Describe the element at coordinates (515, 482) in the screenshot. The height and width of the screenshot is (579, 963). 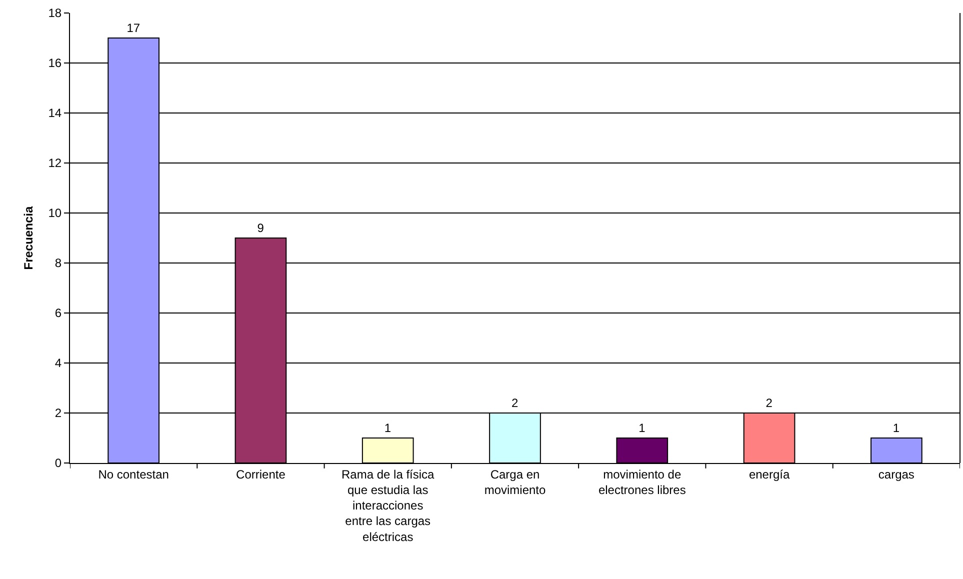
I see `x-tick-label: Carga en movimiento` at that location.